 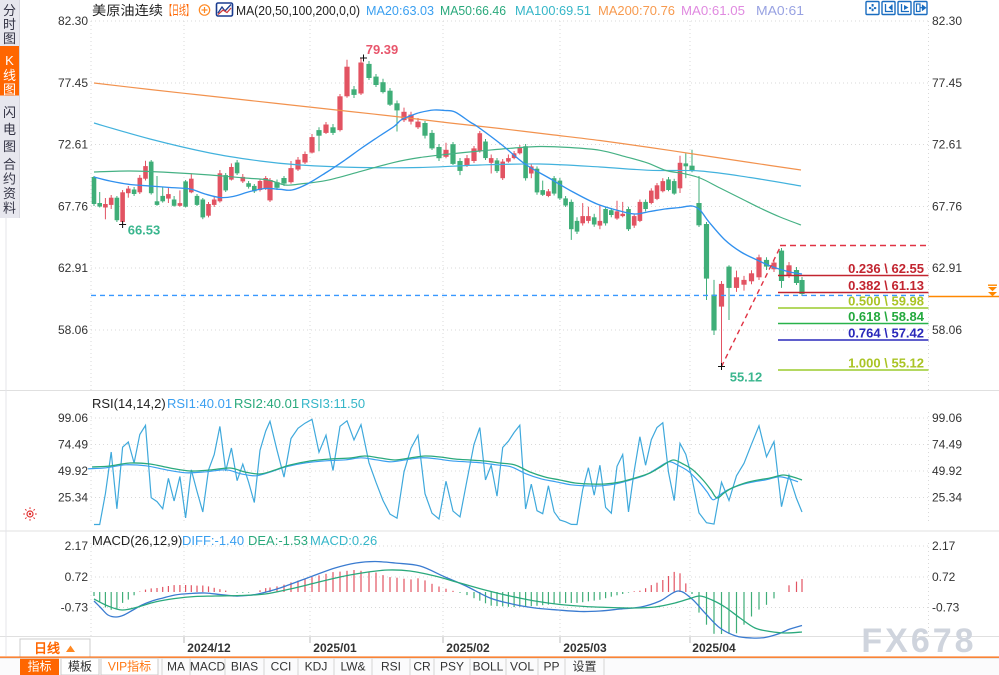 I want to click on svg-text: 0.764 \ 57.42, so click(x=886, y=333).